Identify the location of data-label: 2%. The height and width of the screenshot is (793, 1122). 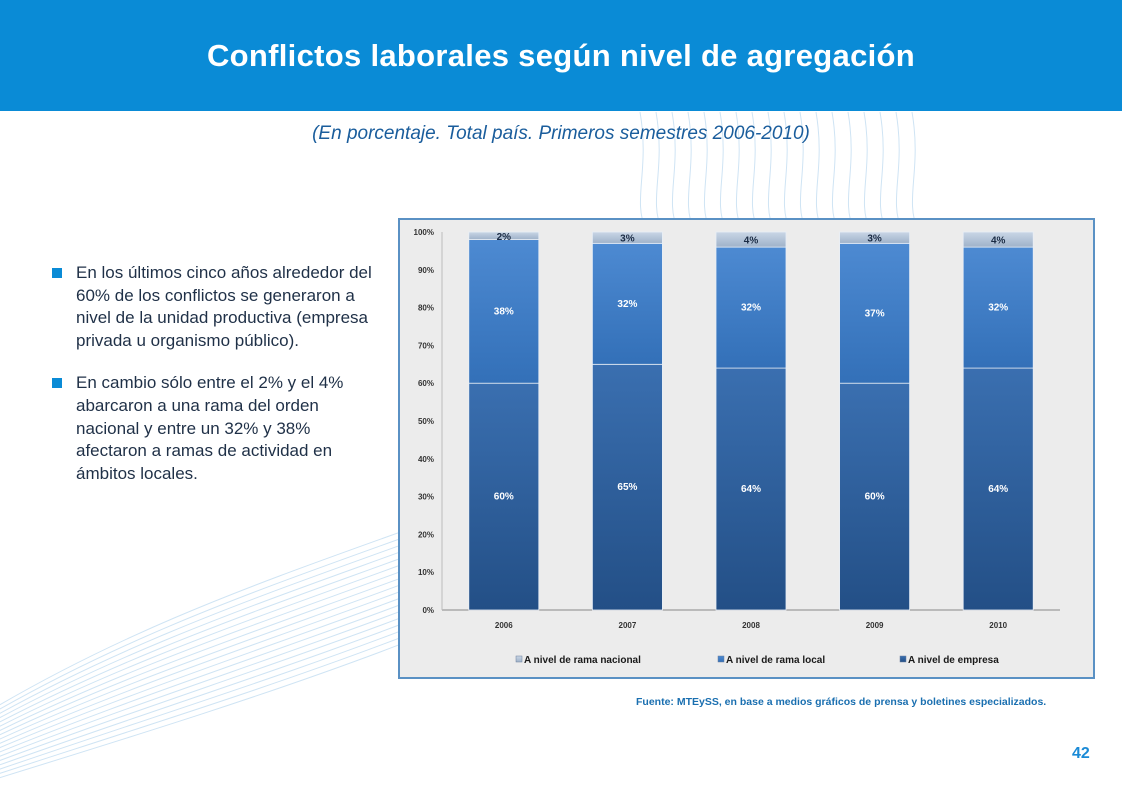
(504, 237).